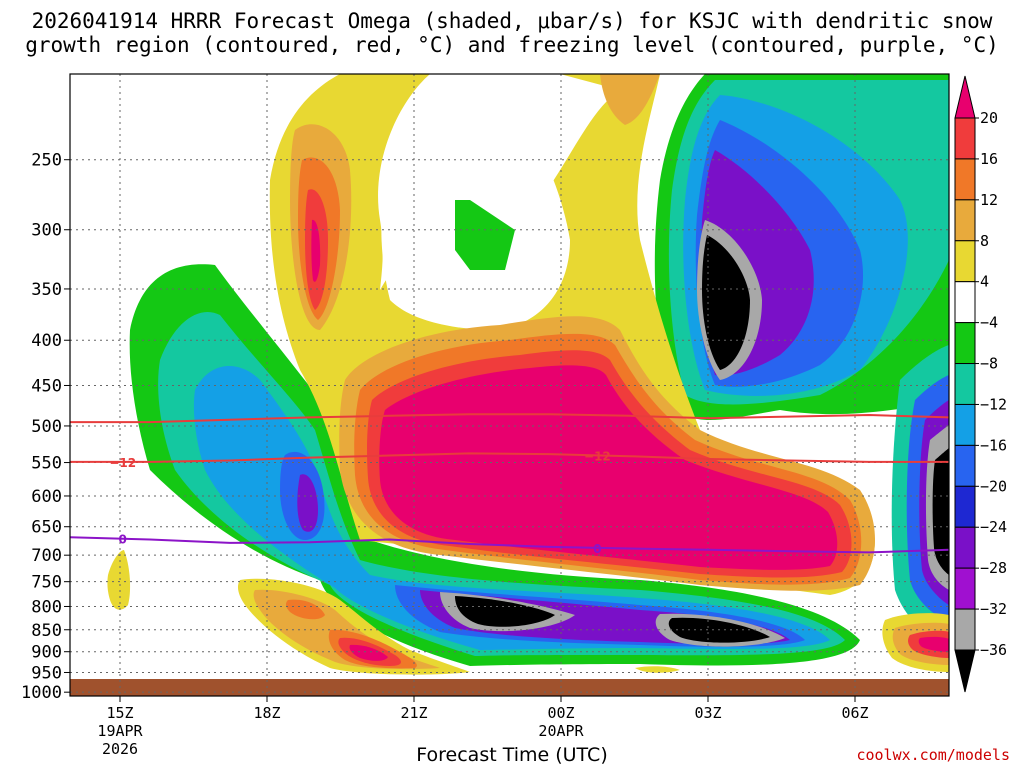 This screenshot has height=768, width=1024. What do you see at coordinates (46, 290) in the screenshot?
I see `y-tick-label: 350` at bounding box center [46, 290].